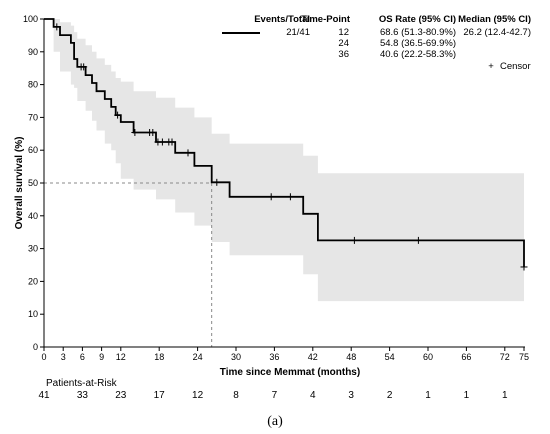 The width and height of the screenshot is (550, 434). I want to click on x-tick-label: 66, so click(466, 357).